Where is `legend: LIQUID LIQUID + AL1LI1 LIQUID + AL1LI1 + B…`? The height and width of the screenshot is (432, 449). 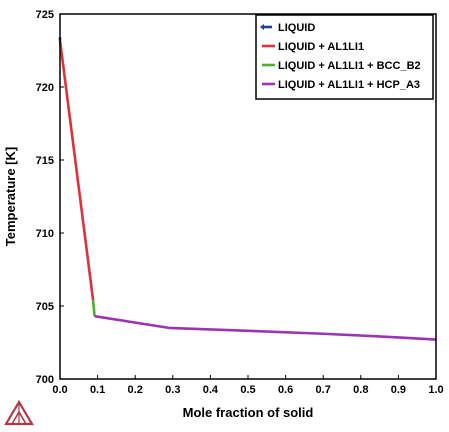 legend: LIQUID LIQUID + AL1LI1 LIQUID + AL1LI1 + B… is located at coordinates (344, 57).